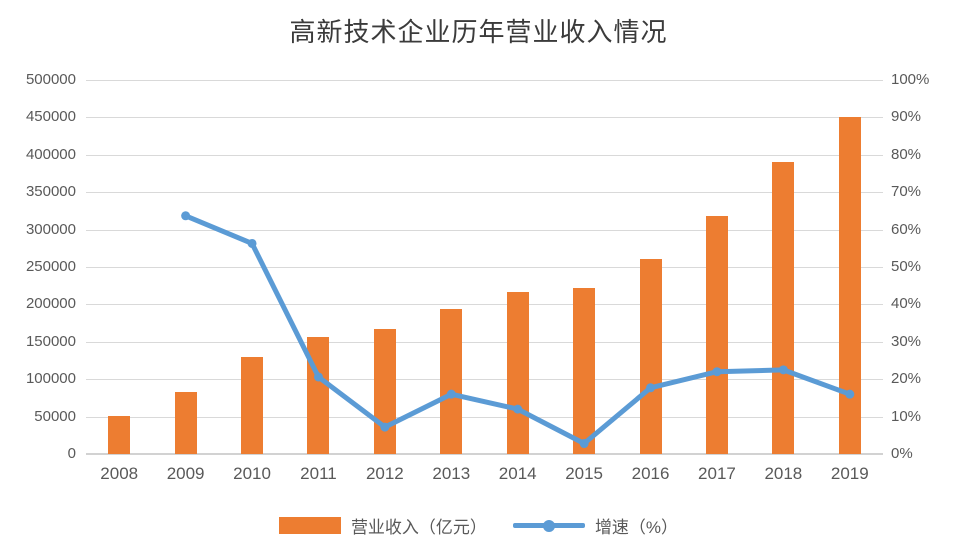 This screenshot has height=552, width=957. I want to click on x-axis-label: 2014, so click(517, 473).